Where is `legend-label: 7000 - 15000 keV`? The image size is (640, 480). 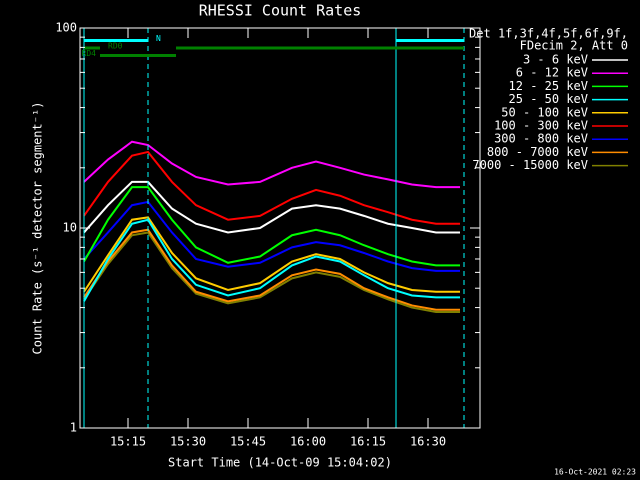 legend-label: 7000 - 15000 keV is located at coordinates (530, 165).